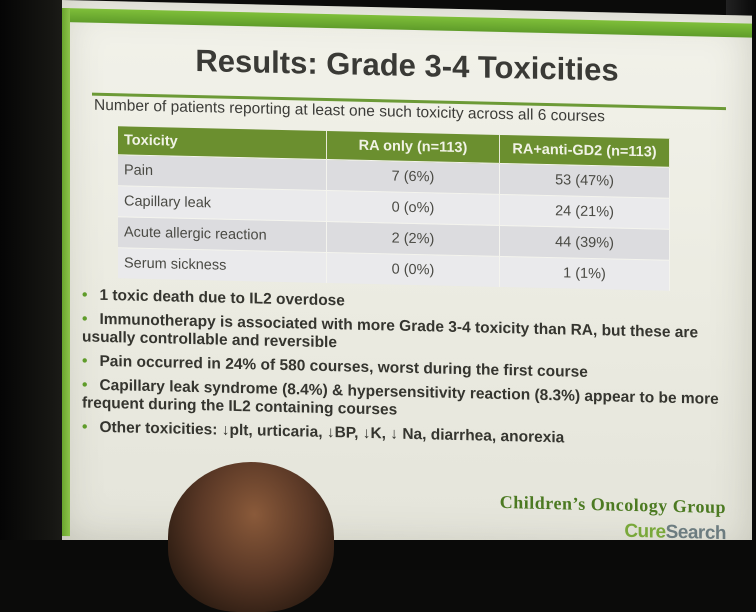 This screenshot has width=756, height=612. What do you see at coordinates (407, 23) in the screenshot?
I see `slide-top-accent-bar` at bounding box center [407, 23].